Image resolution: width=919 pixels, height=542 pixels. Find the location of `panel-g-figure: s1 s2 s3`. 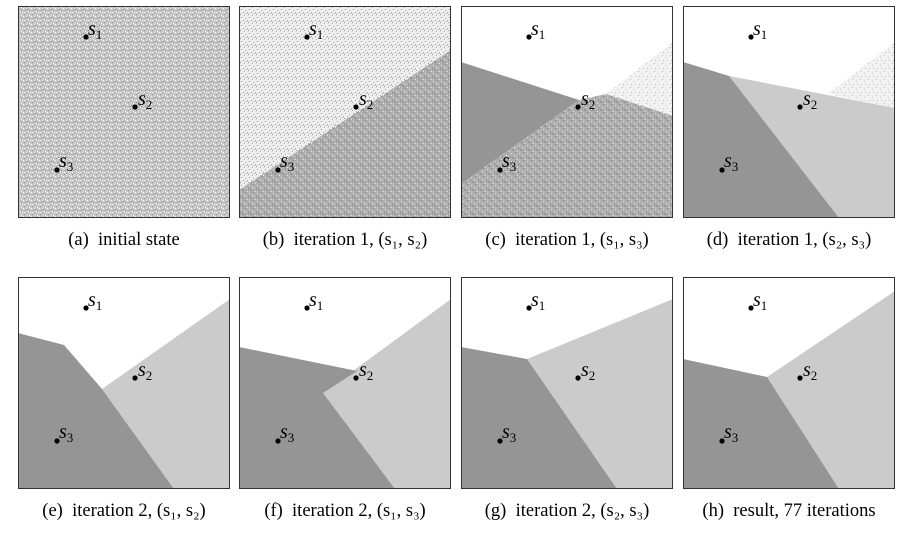

panel-g-figure: s1 s2 s3 is located at coordinates (567, 383).